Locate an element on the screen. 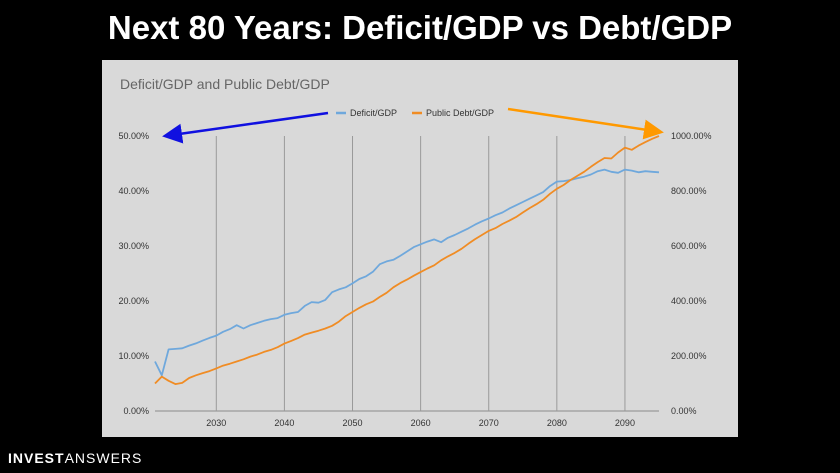 This screenshot has width=840, height=473. x-tick-label: 2090 is located at coordinates (625, 423).